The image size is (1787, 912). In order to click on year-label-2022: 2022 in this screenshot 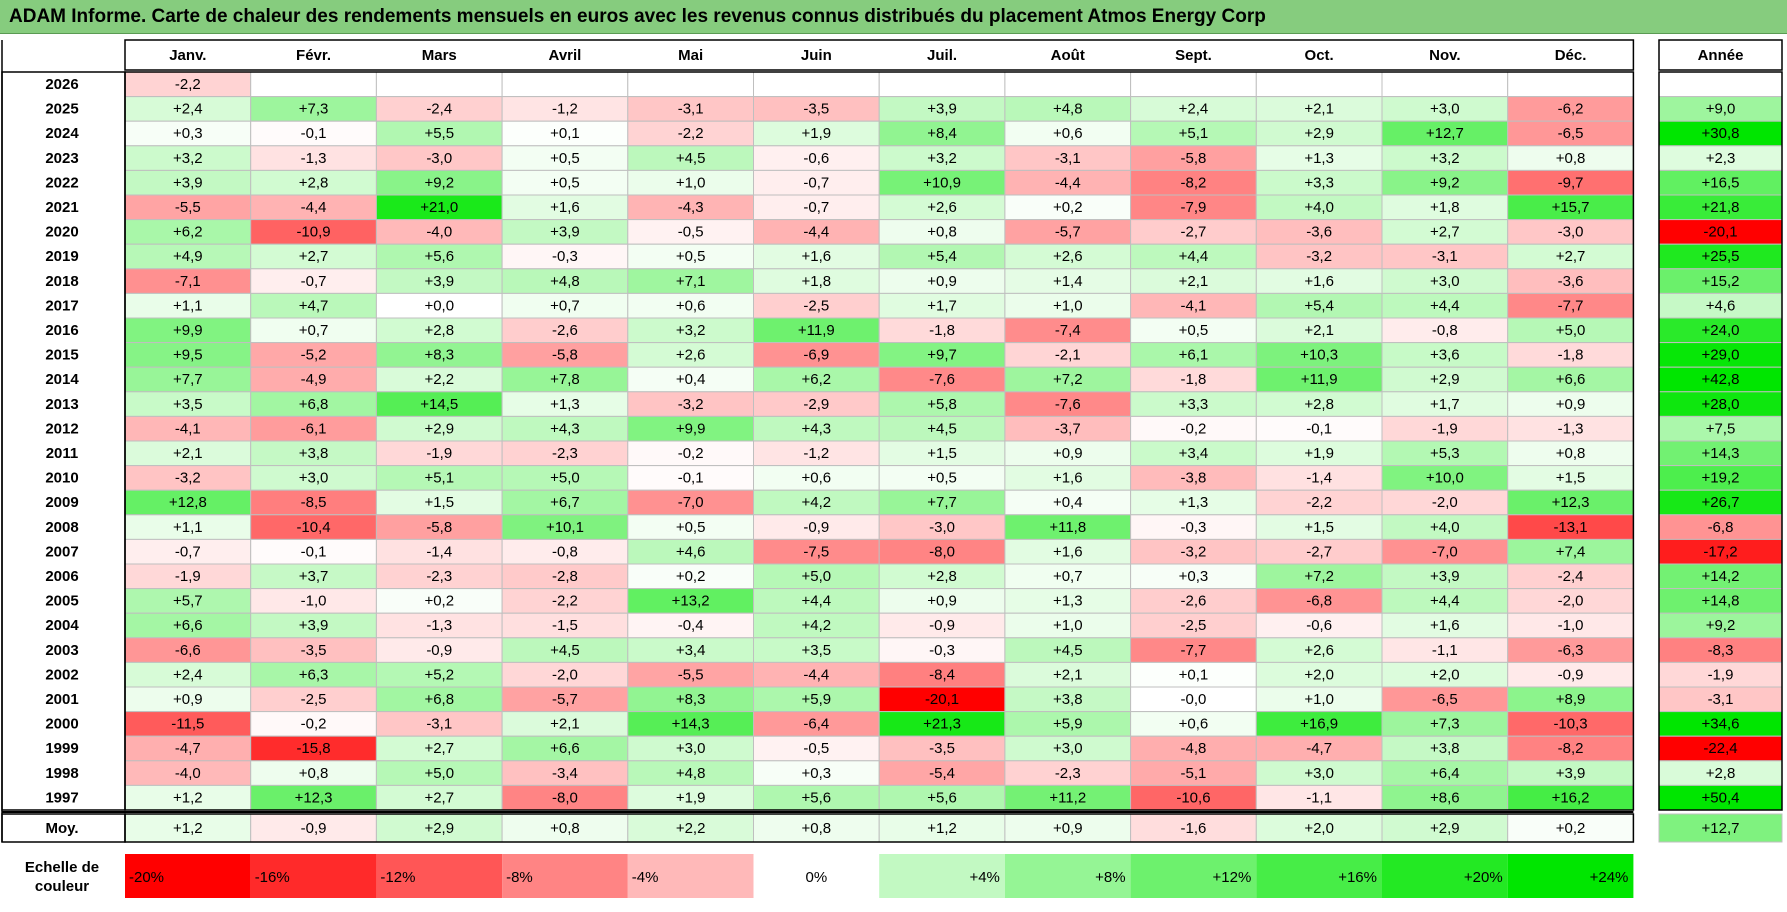, I will do `click(61, 182)`.